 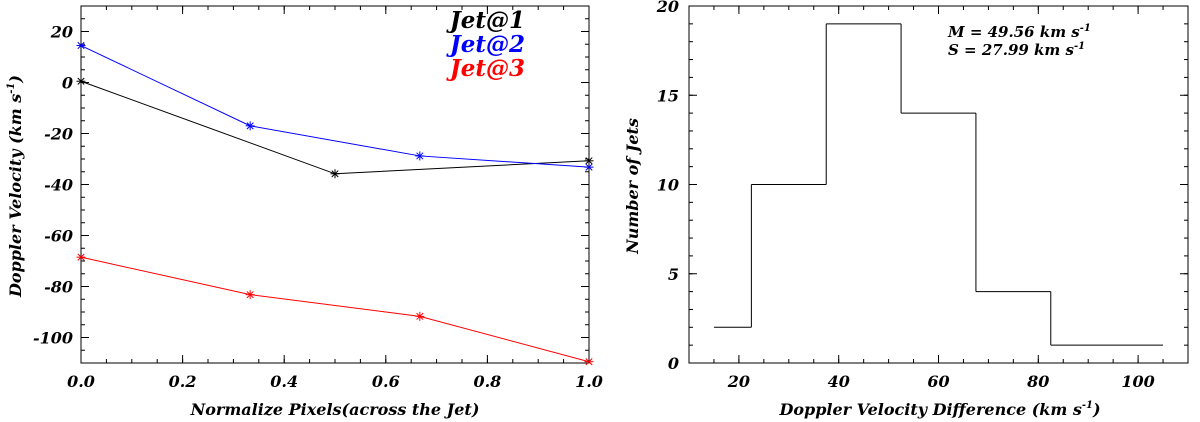 I want to click on left-y-tick-label: 0, so click(x=67, y=83).